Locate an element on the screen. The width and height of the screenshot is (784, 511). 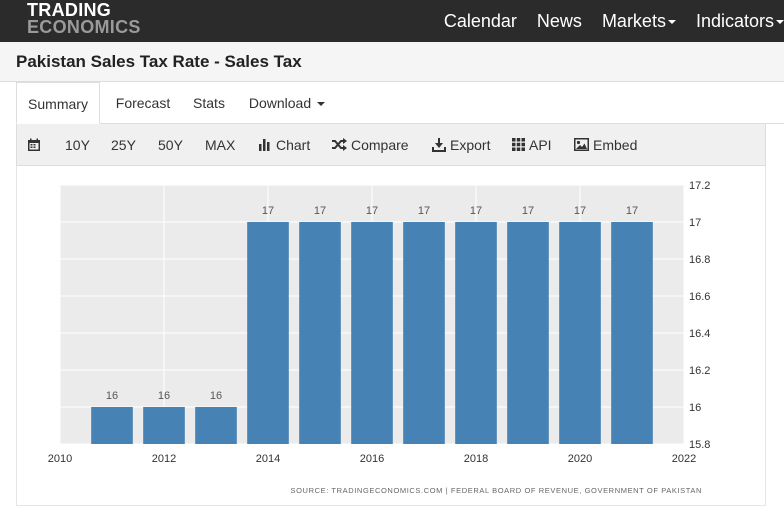
tab-summary: Summary is located at coordinates (58, 103).